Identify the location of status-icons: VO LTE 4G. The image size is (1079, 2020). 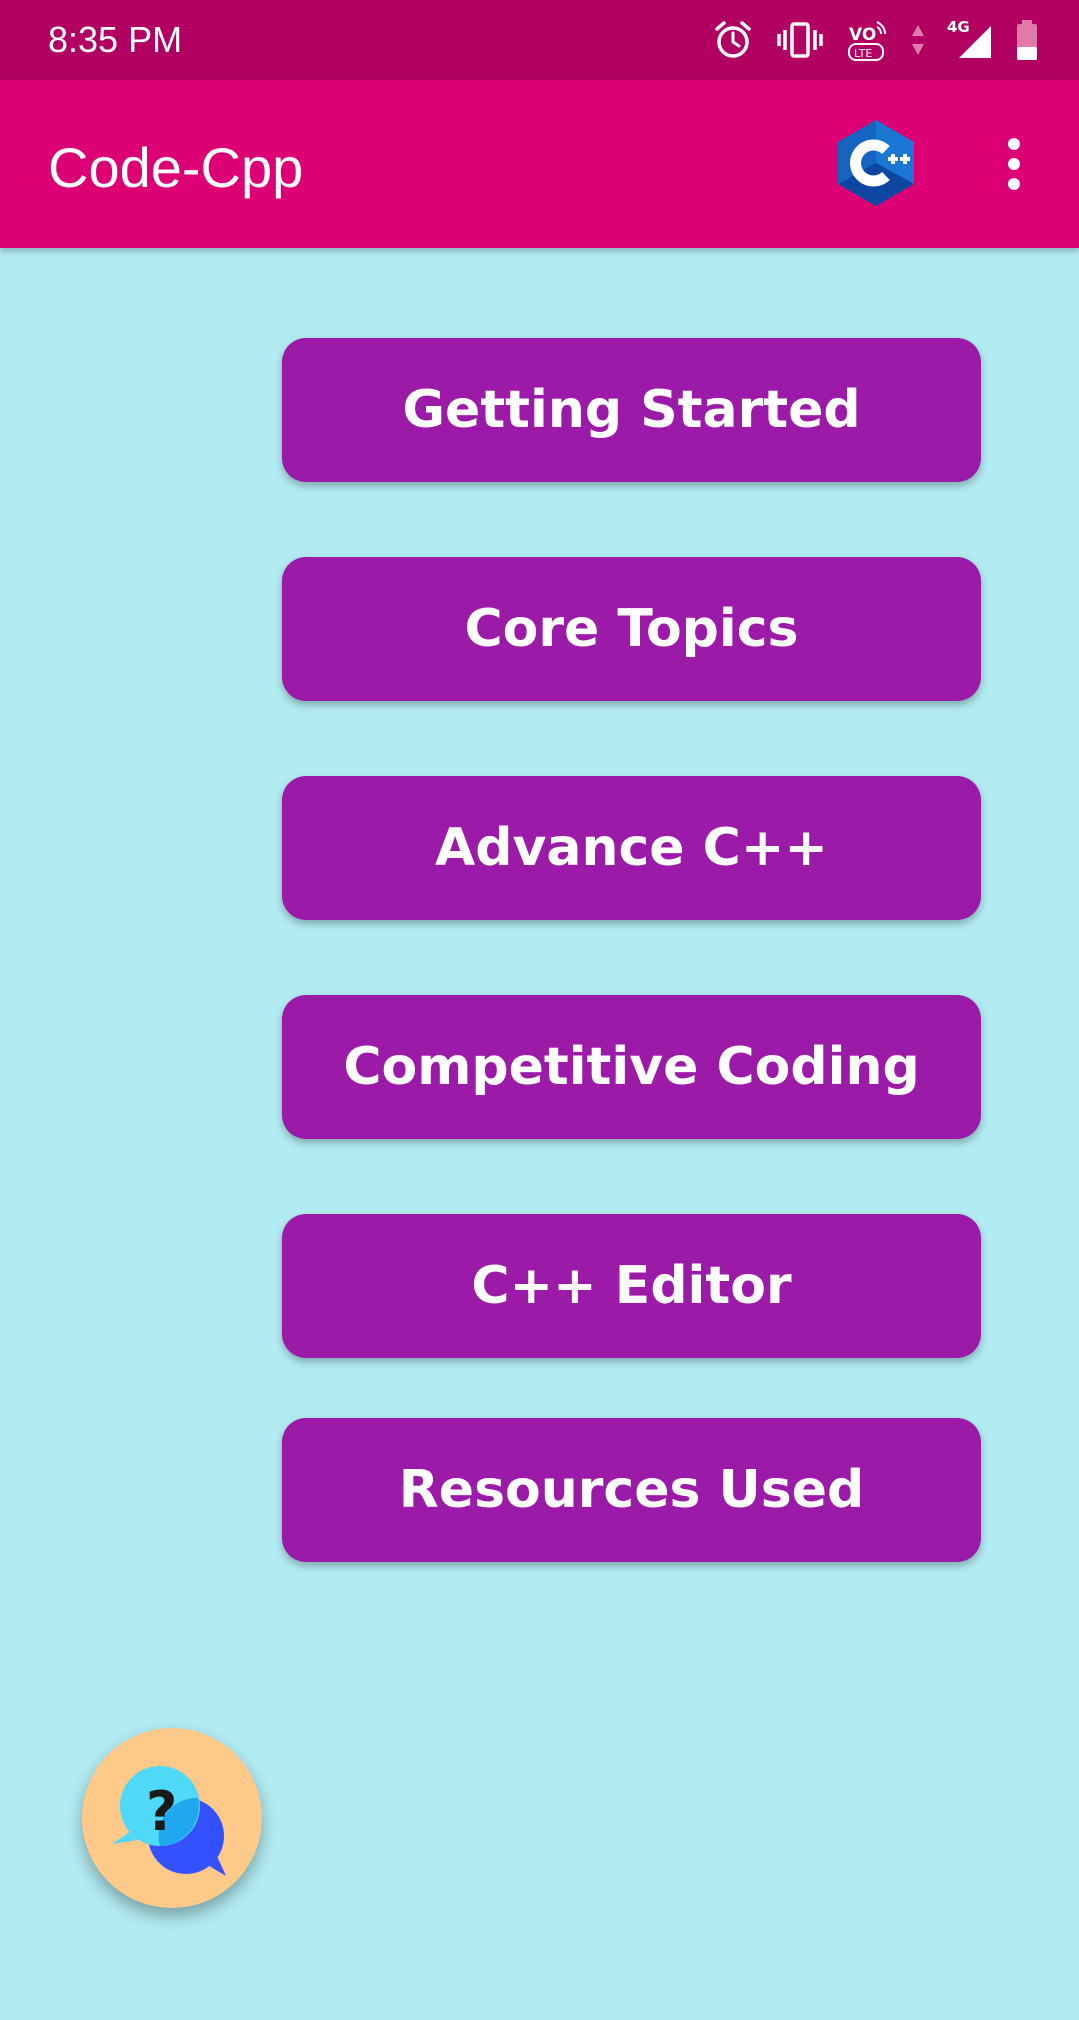
(876, 40).